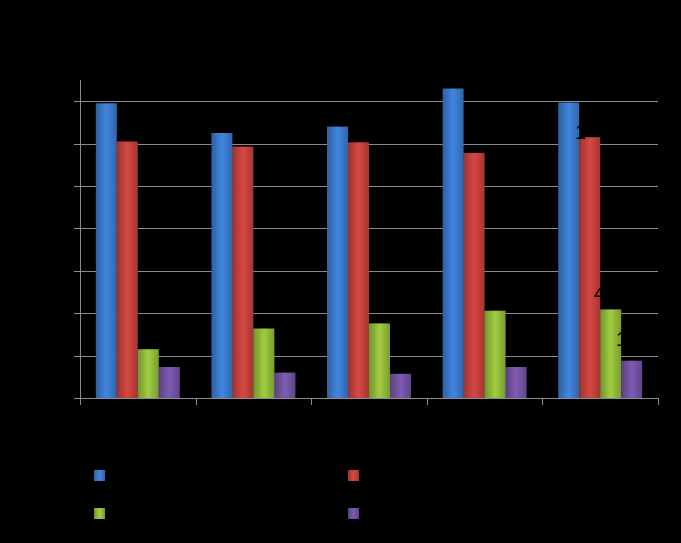 The image size is (681, 543). Describe the element at coordinates (599, 294) in the screenshot. I see `data-label-fragment: 4` at that location.